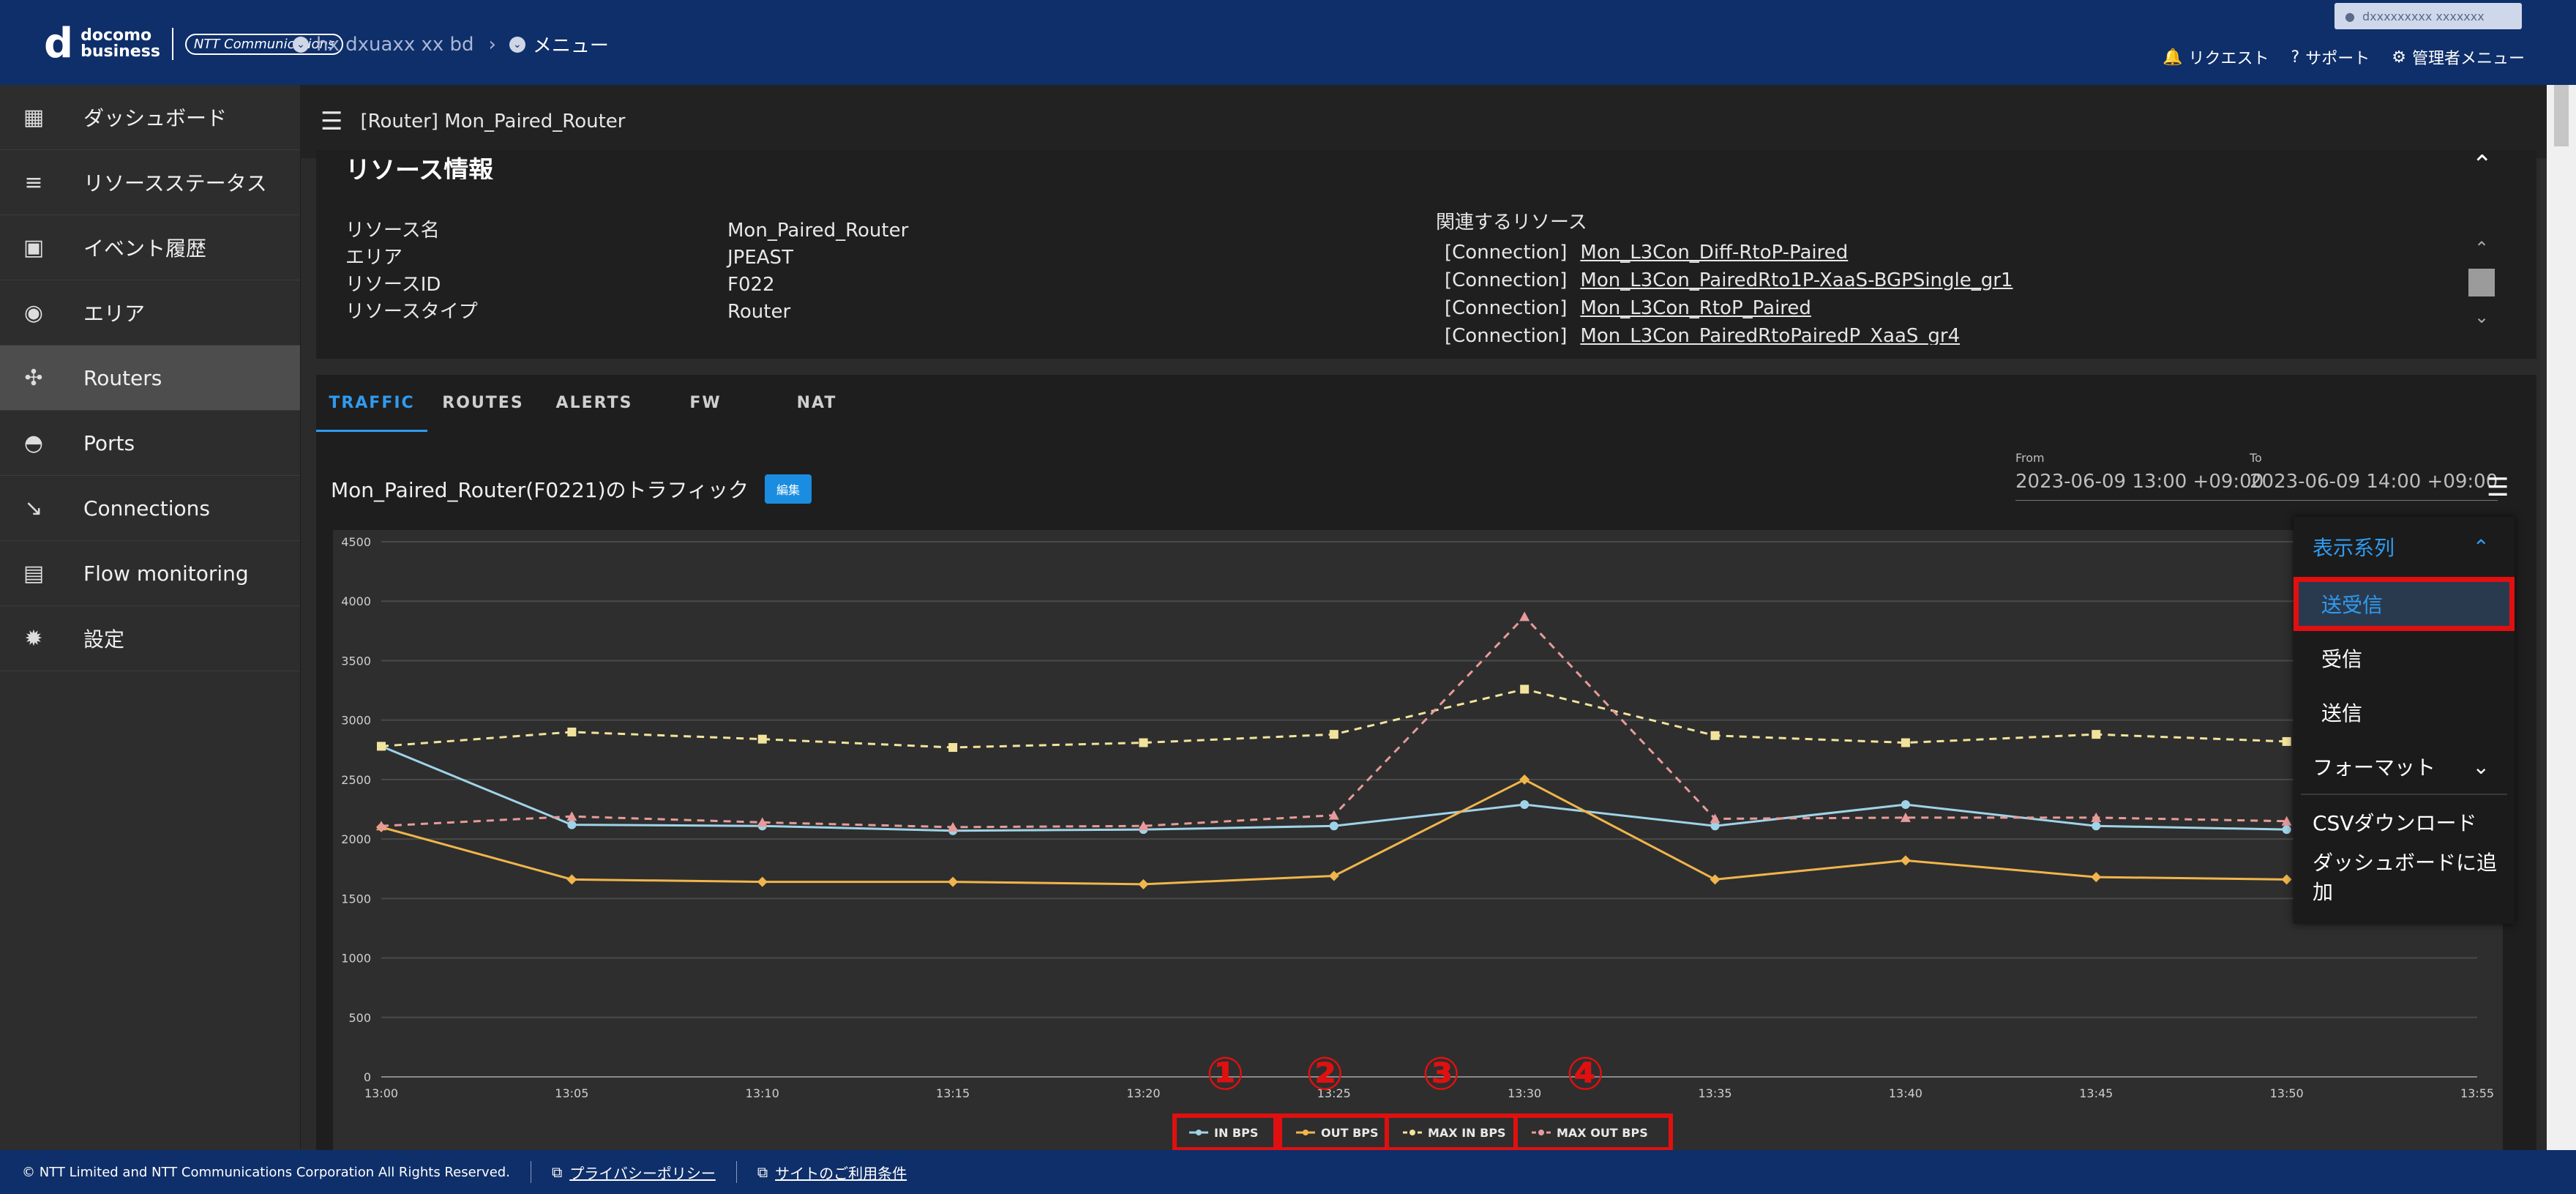  I want to click on support-label: サポート, so click(2337, 59).